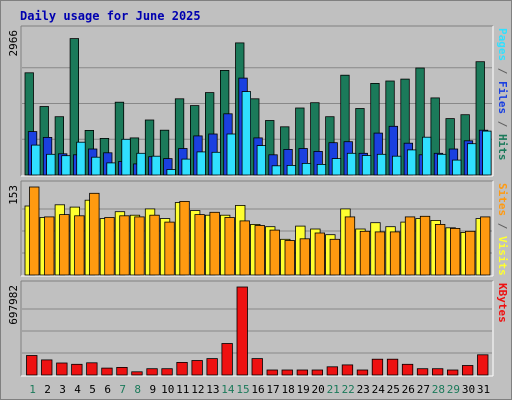  Describe the element at coordinates (32, 389) in the screenshot. I see `day-label-1: 1` at that location.